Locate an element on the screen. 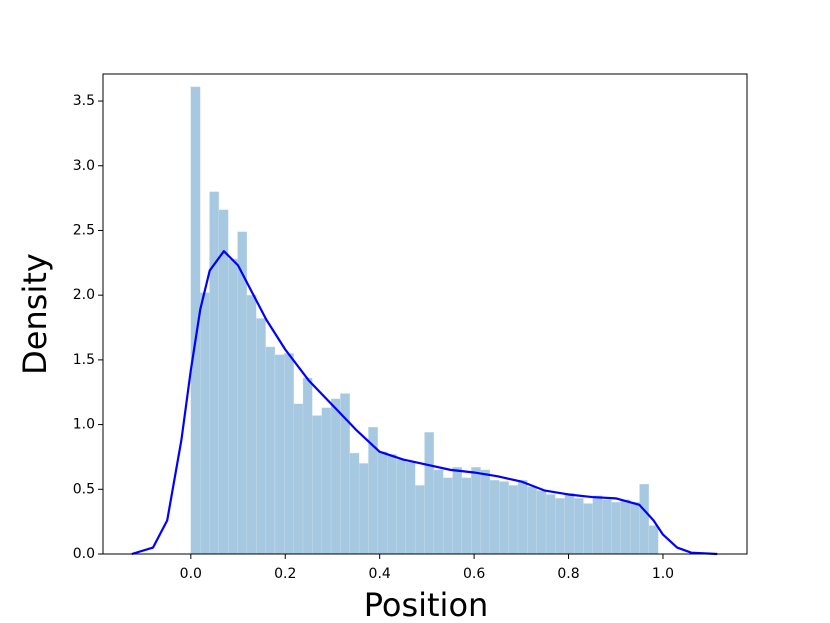 This screenshot has width=830, height=623. y-tick-label: 3.0 is located at coordinates (84, 166).